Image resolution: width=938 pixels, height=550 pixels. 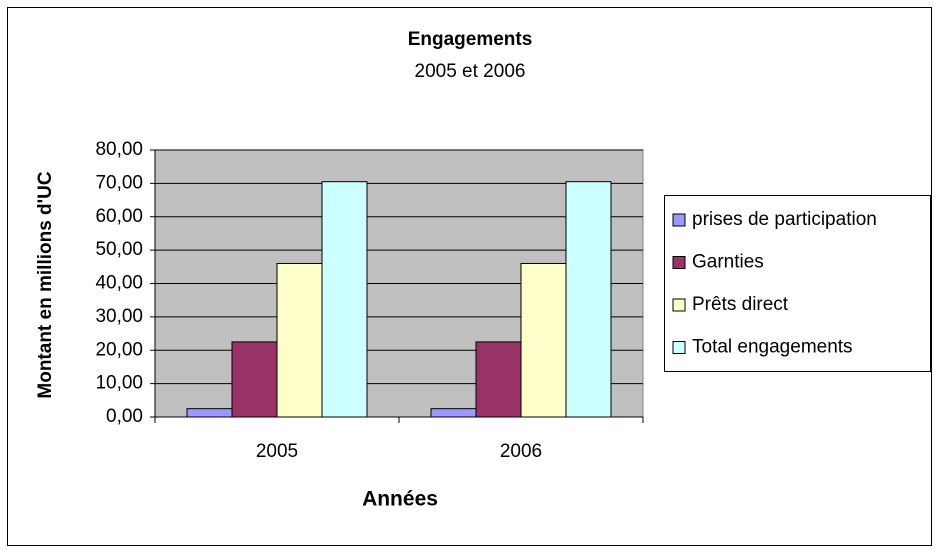 What do you see at coordinates (784, 219) in the screenshot?
I see `legend-label: prises de participation` at bounding box center [784, 219].